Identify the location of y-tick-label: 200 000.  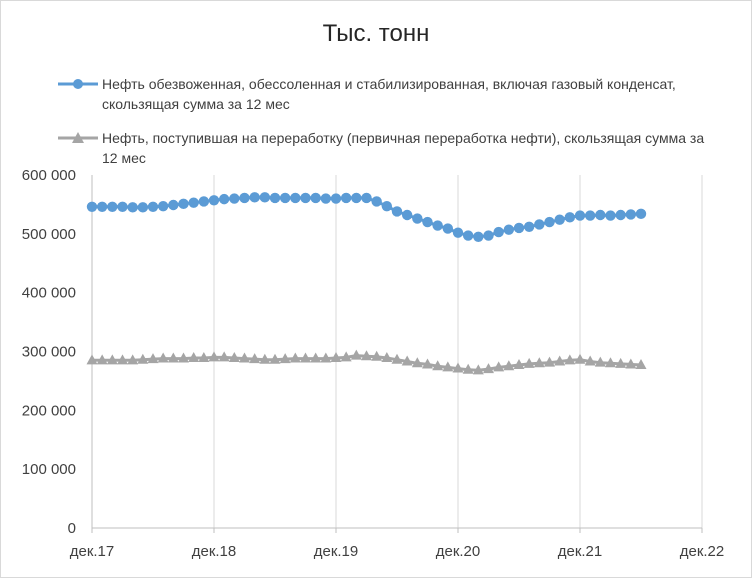
(49, 410).